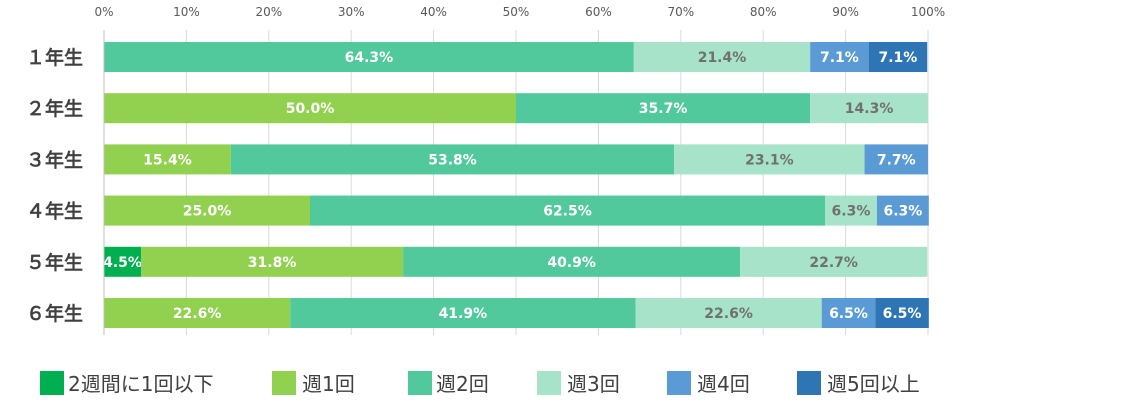 The image size is (1123, 418). Describe the element at coordinates (598, 12) in the screenshot. I see `x-tick-label: 60%` at that location.